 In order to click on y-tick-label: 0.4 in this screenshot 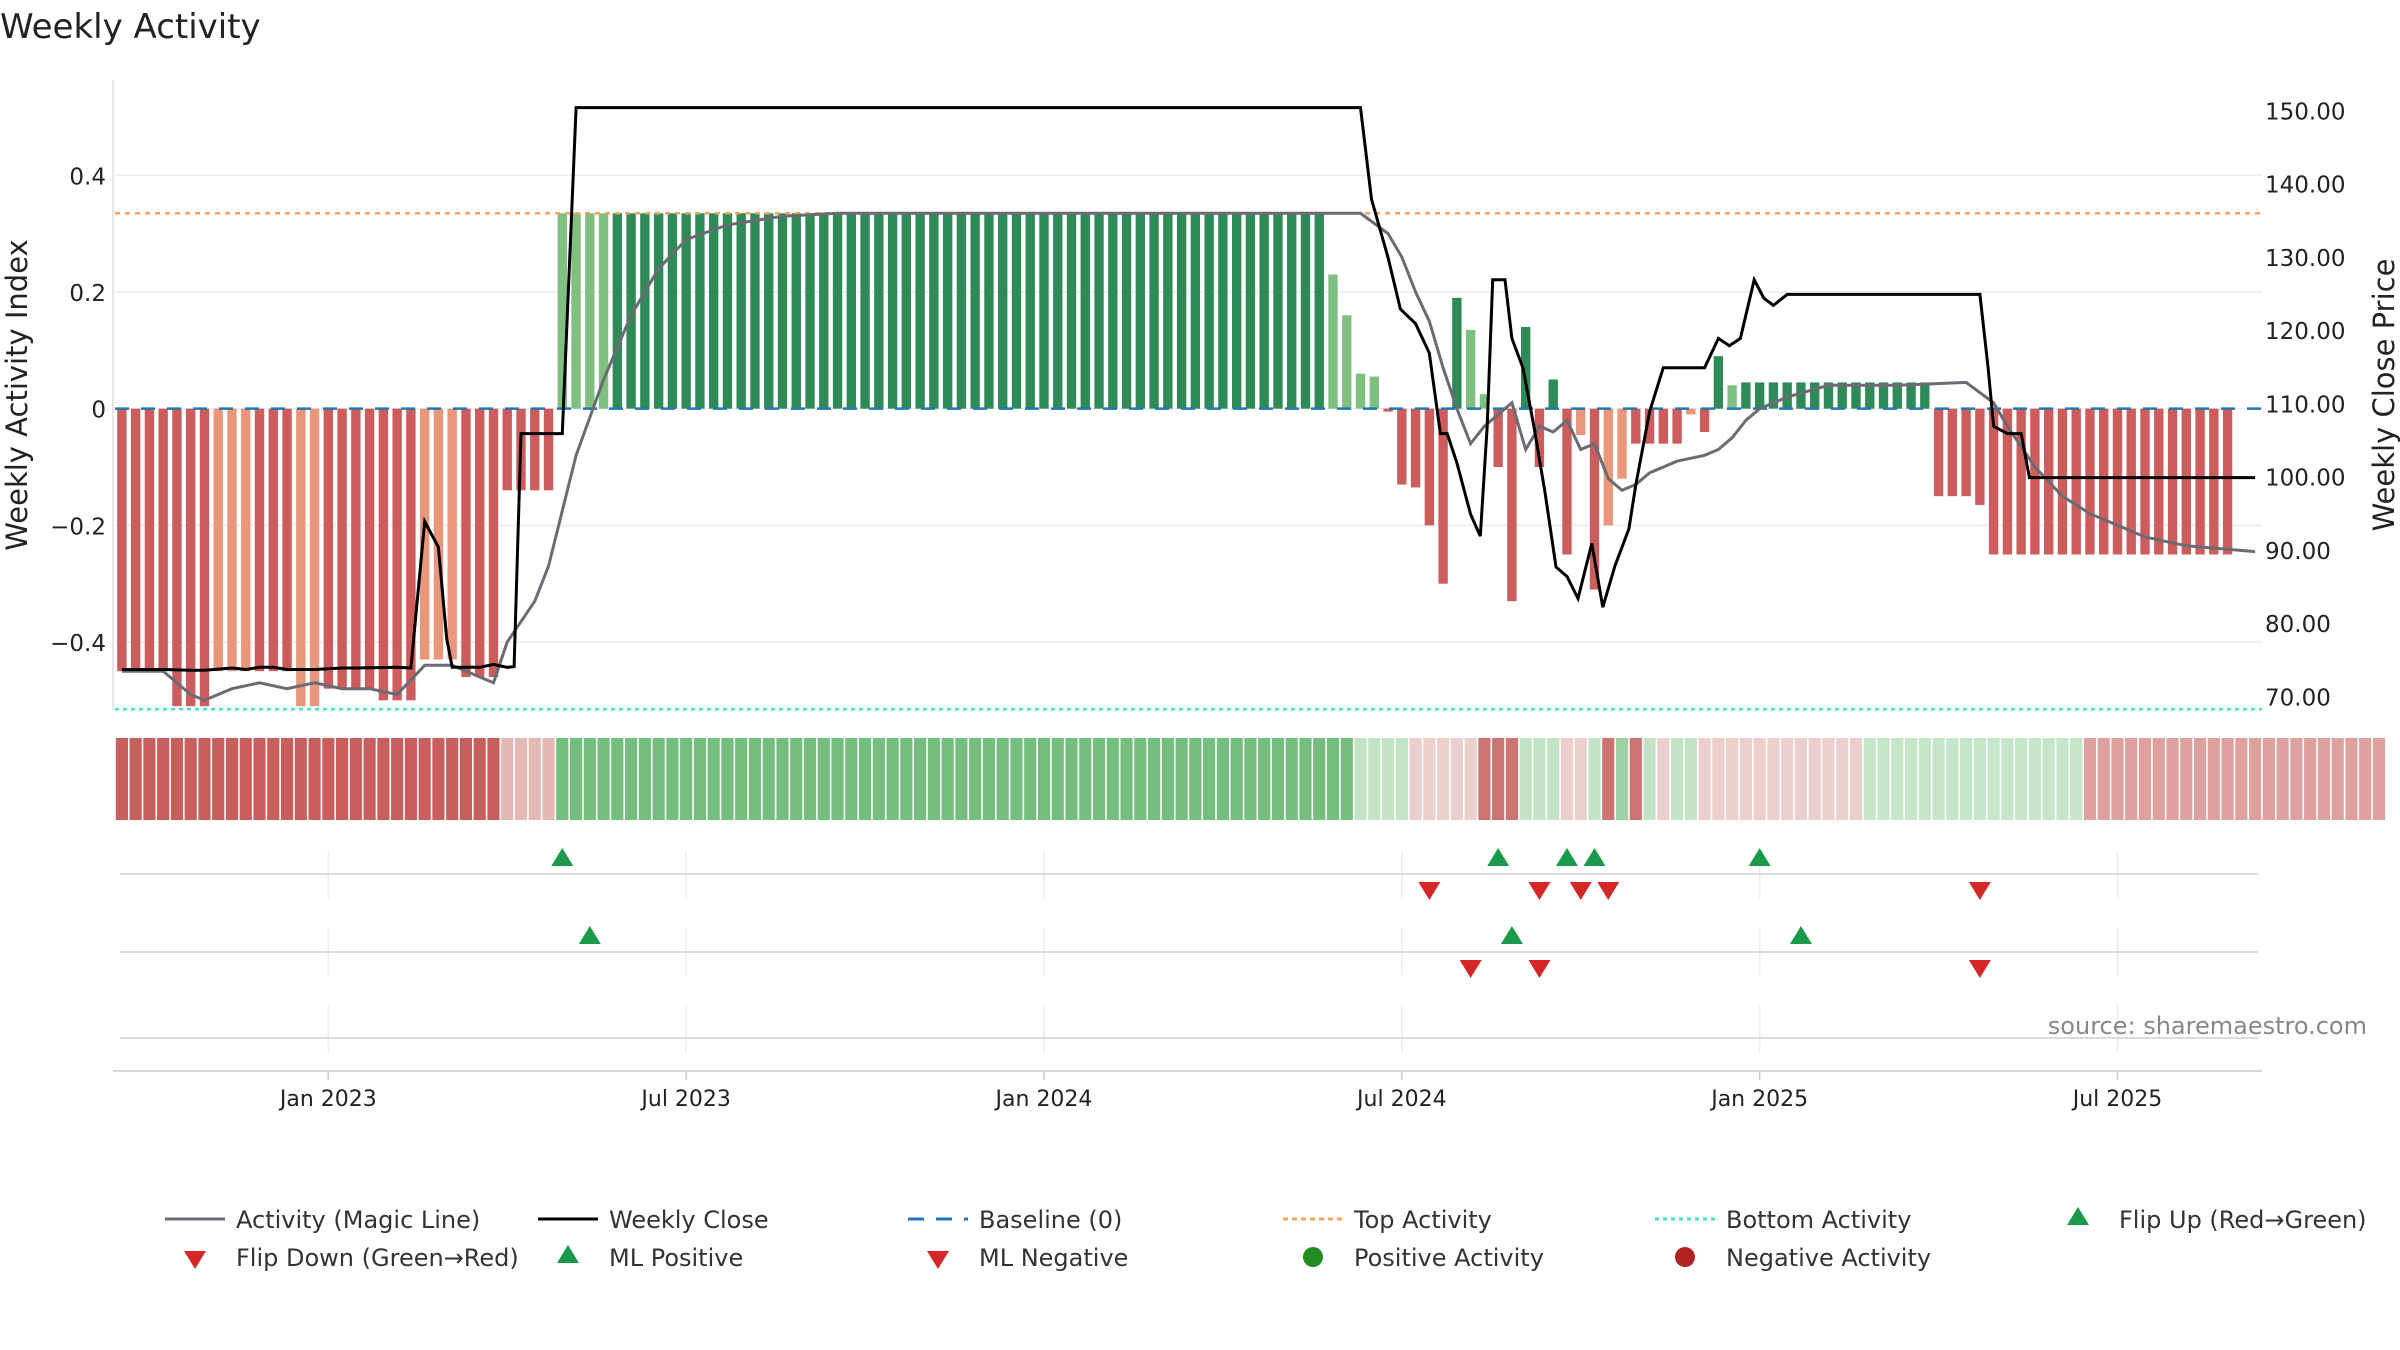, I will do `click(87, 177)`.